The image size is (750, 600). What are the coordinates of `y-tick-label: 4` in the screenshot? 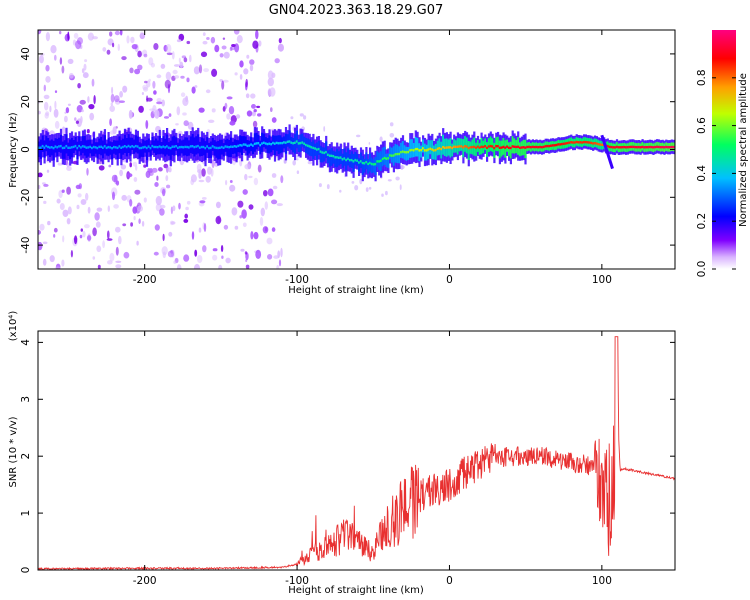 It's located at (26, 342).